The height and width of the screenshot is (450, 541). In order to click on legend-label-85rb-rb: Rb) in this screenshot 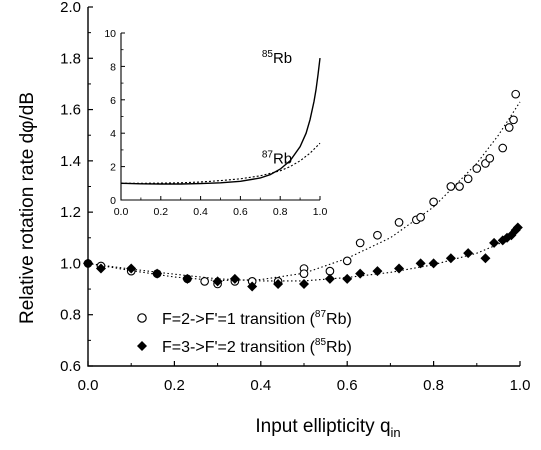, I will do `click(339, 347)`.